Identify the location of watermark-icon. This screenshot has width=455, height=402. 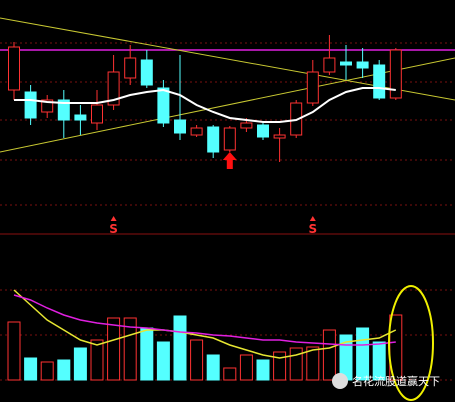
(340, 381).